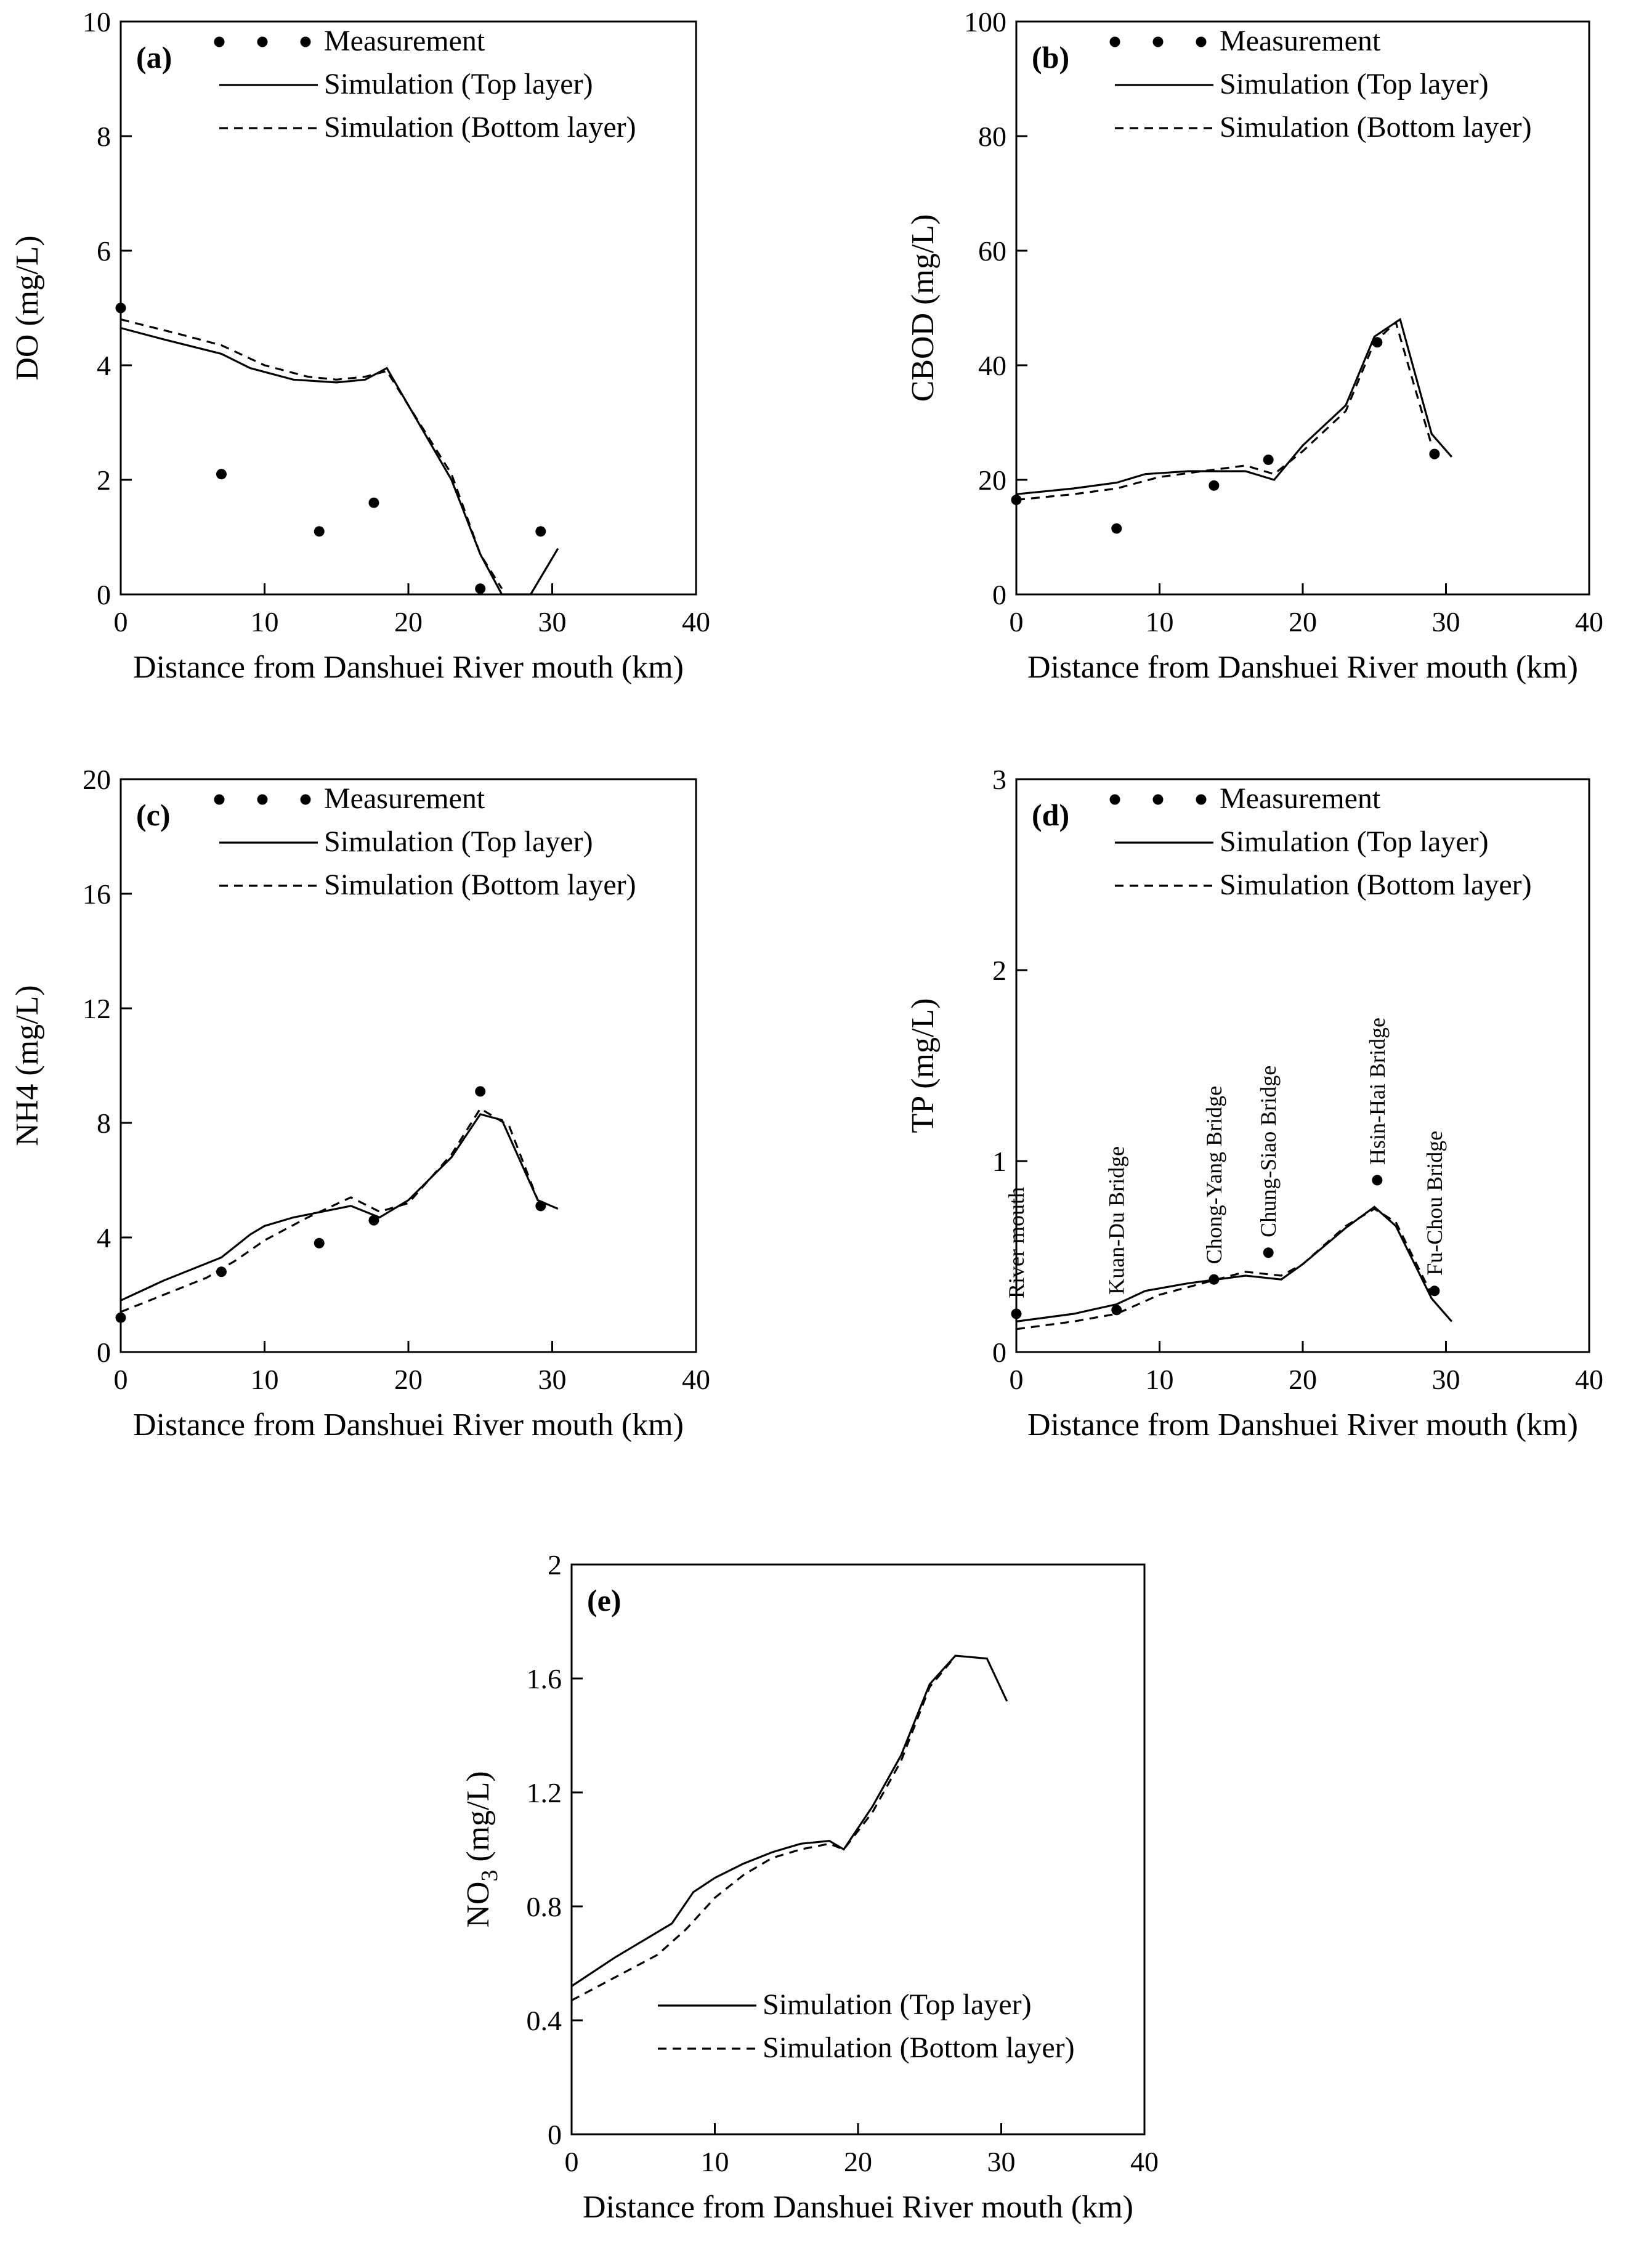  Describe the element at coordinates (97, 894) in the screenshot. I see `y-tick-label: 16` at that location.